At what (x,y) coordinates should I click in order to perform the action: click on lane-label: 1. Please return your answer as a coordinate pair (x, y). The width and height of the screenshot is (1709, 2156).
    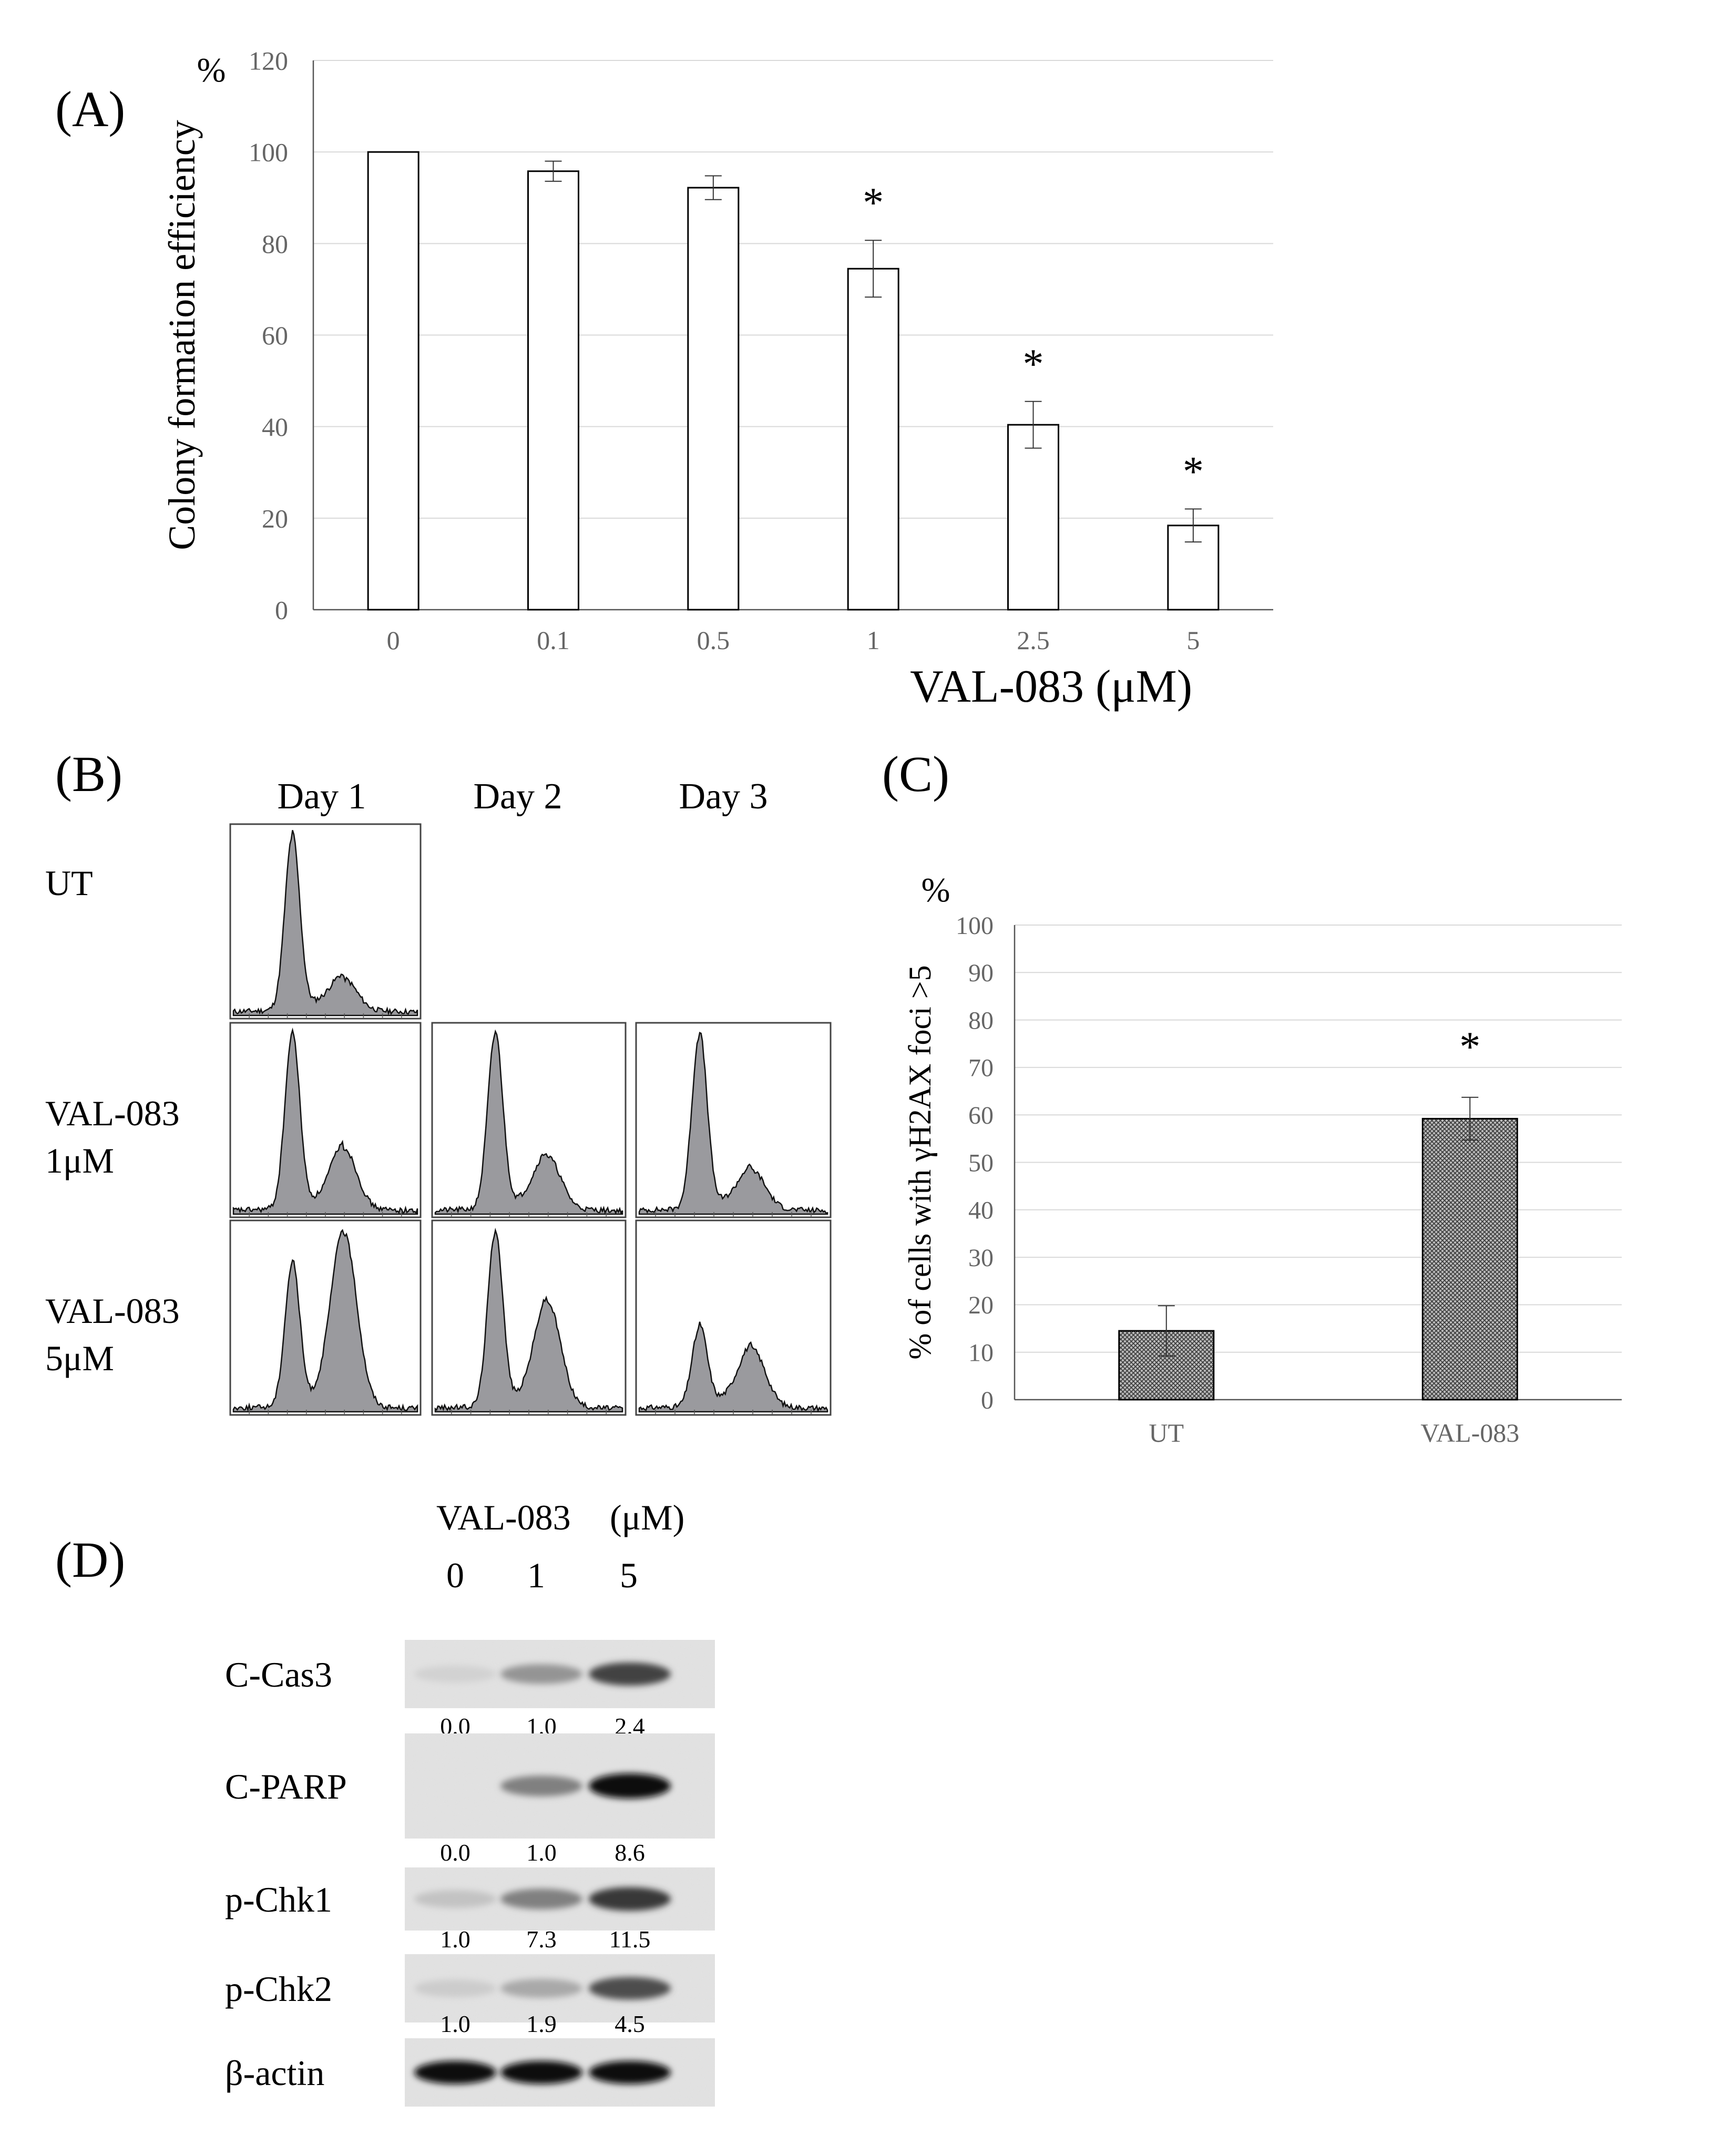
    Looking at the image, I should click on (536, 1575).